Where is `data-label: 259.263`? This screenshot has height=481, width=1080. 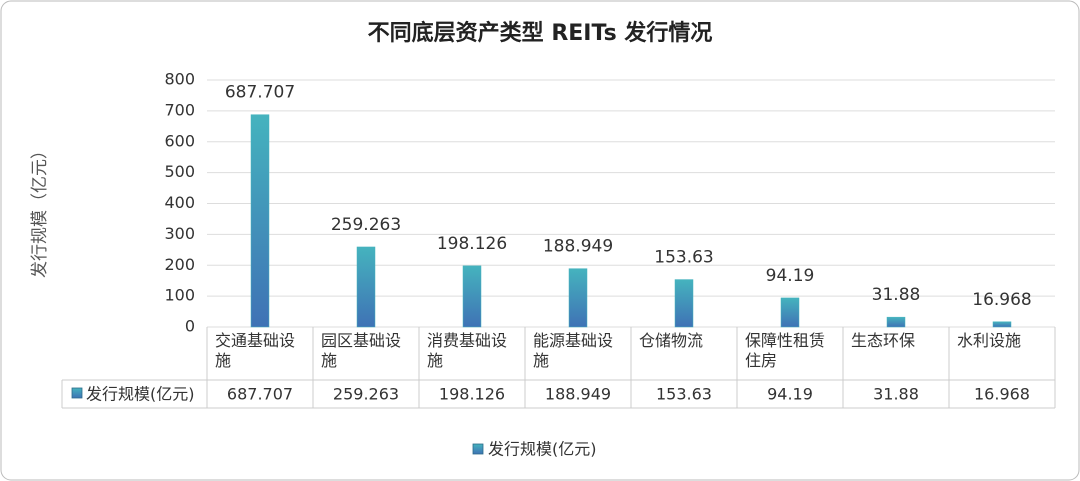 data-label: 259.263 is located at coordinates (366, 225).